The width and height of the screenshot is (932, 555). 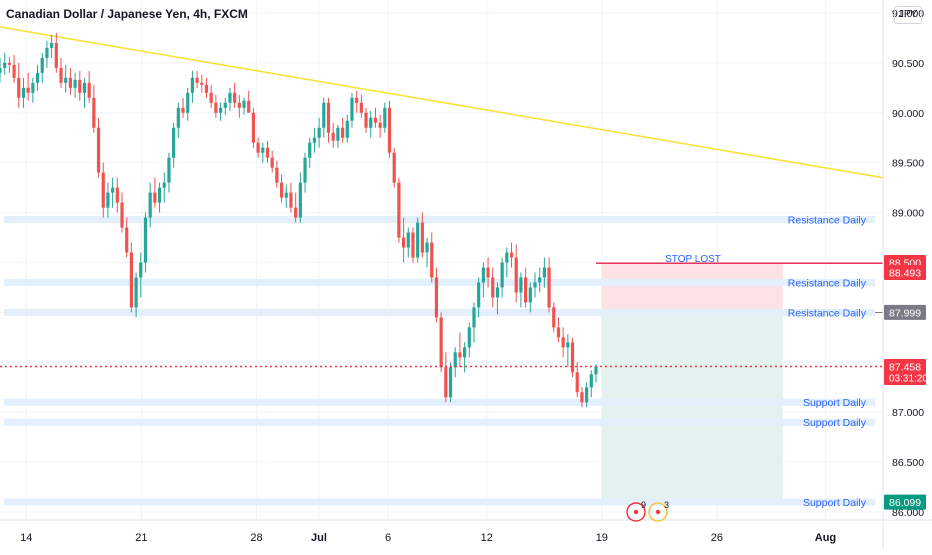 What do you see at coordinates (908, 64) in the screenshot?
I see `y-tick-label: 90.500` at bounding box center [908, 64].